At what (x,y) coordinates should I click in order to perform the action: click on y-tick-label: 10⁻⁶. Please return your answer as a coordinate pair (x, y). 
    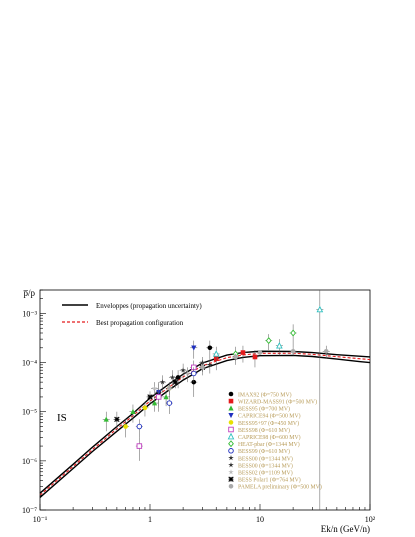
    Looking at the image, I should click on (29, 461).